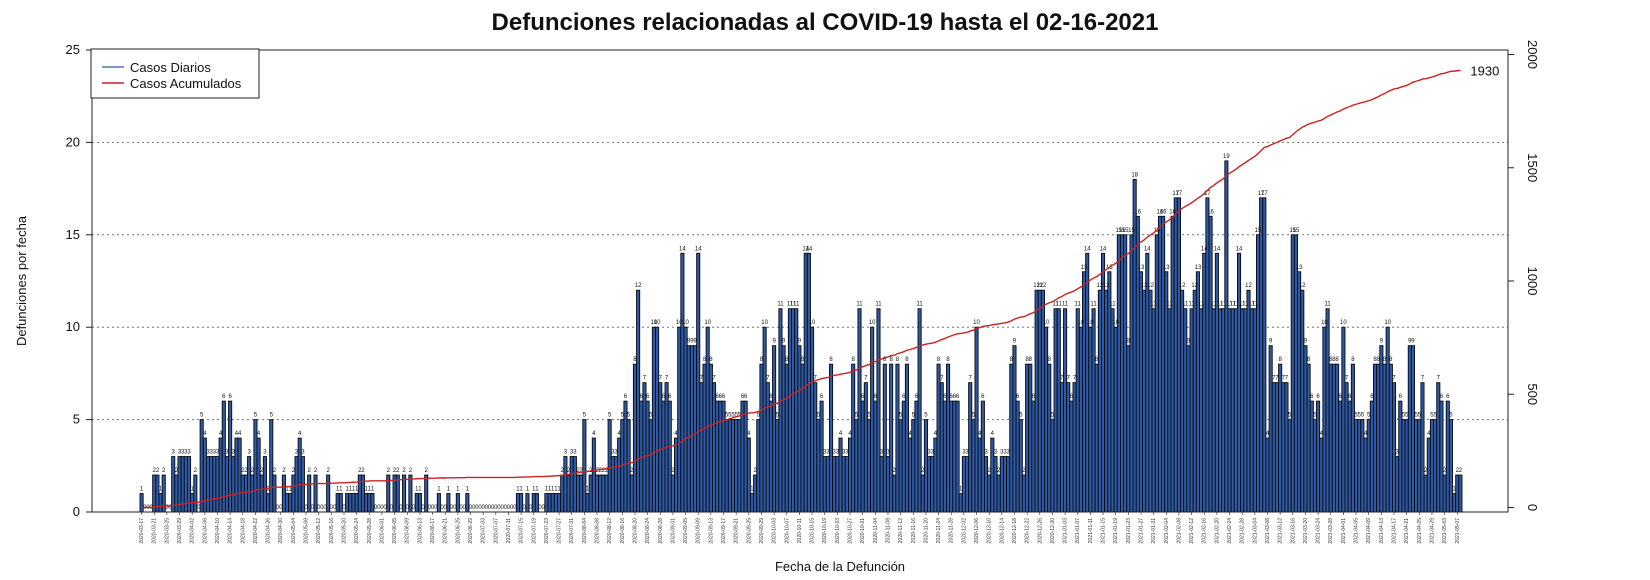 The image size is (1650, 580). I want to click on y-axis-label: Defunciones por fecha, so click(21, 280).